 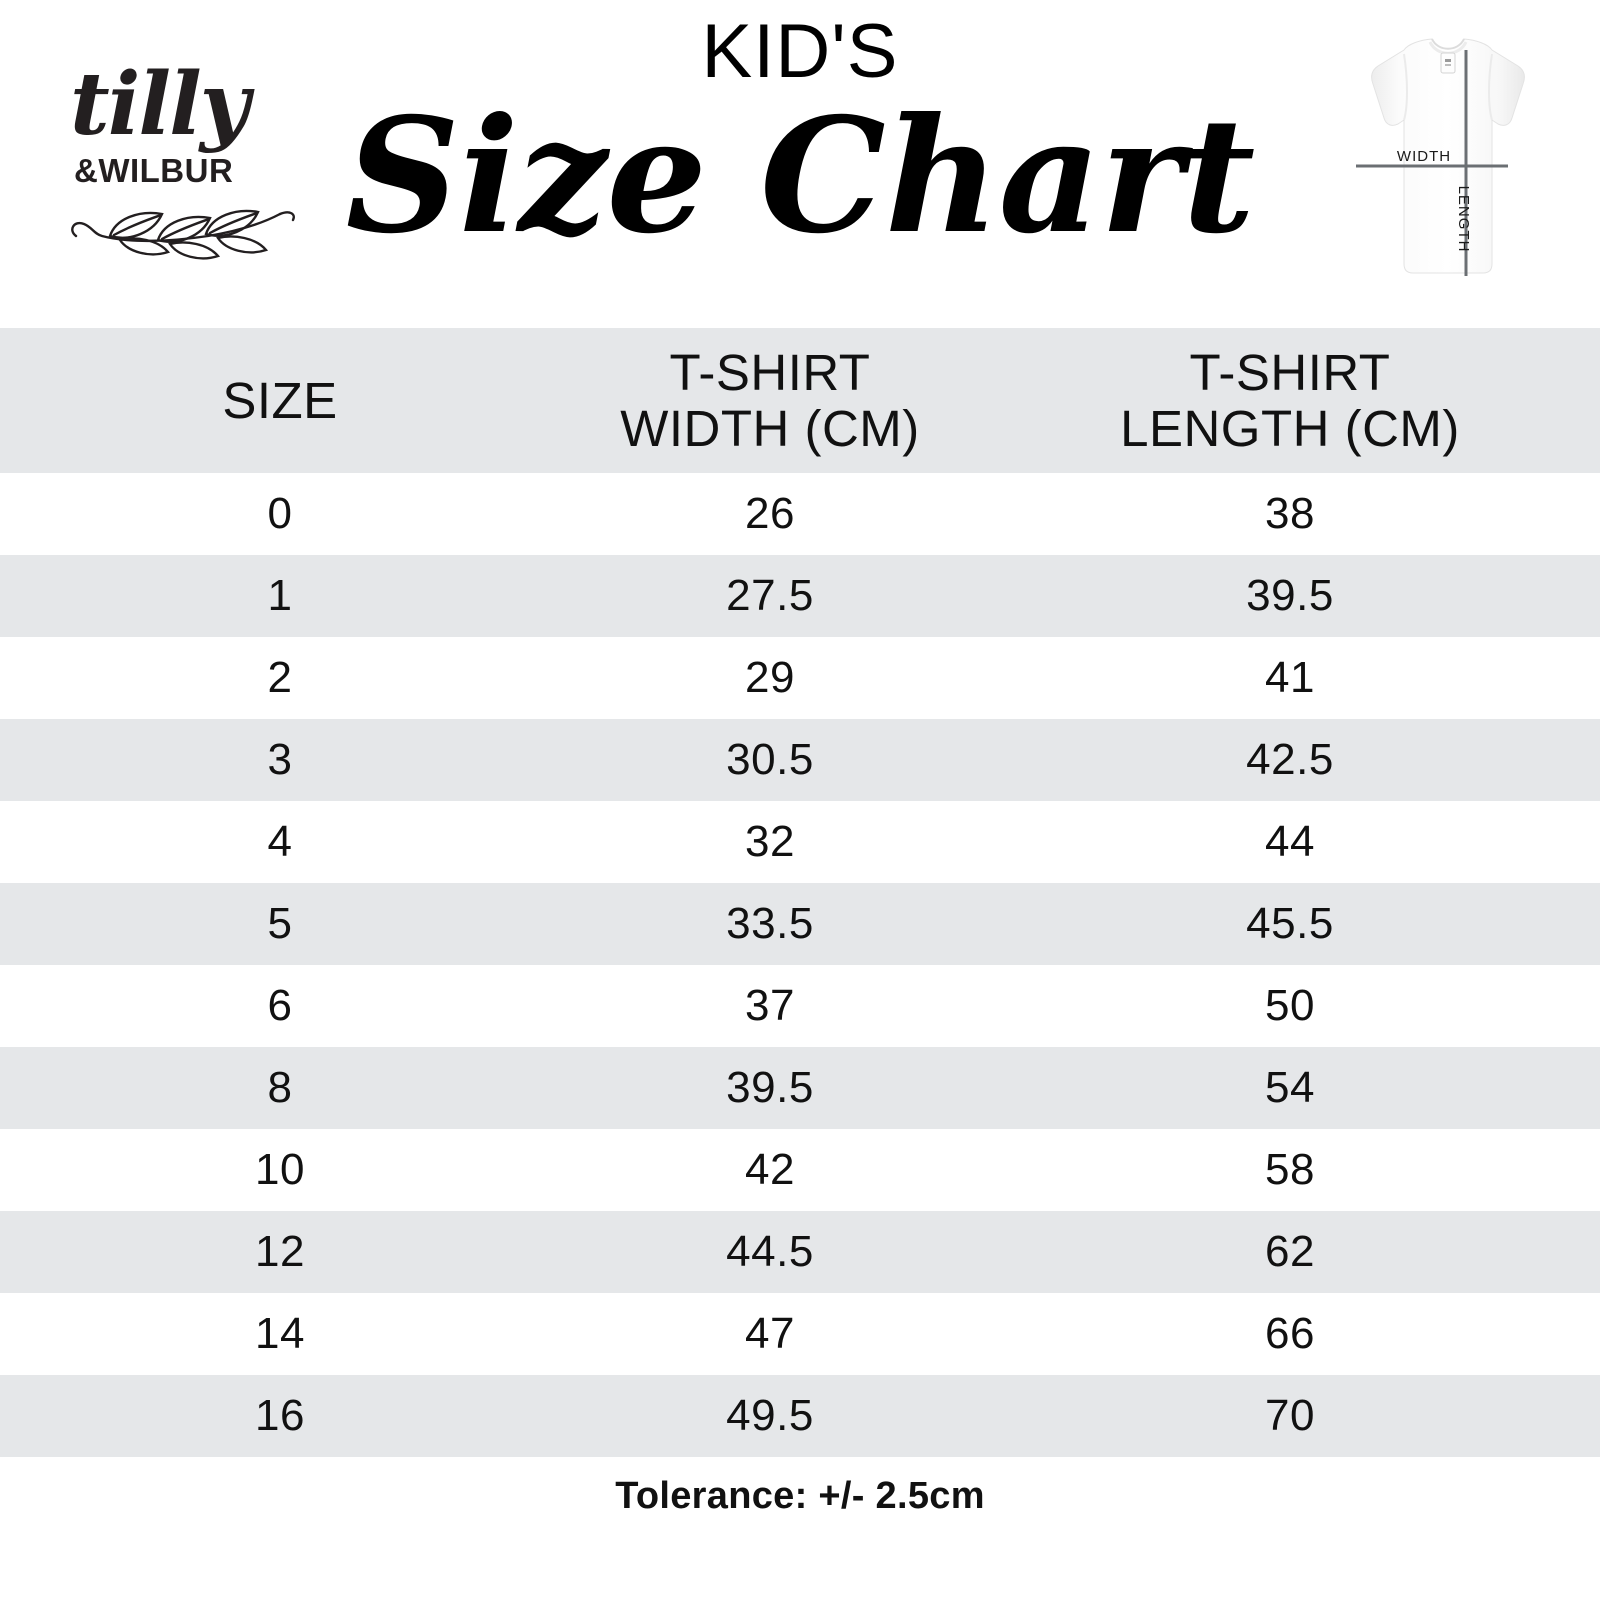 I want to click on page-title: Size Chart, so click(x=800, y=176).